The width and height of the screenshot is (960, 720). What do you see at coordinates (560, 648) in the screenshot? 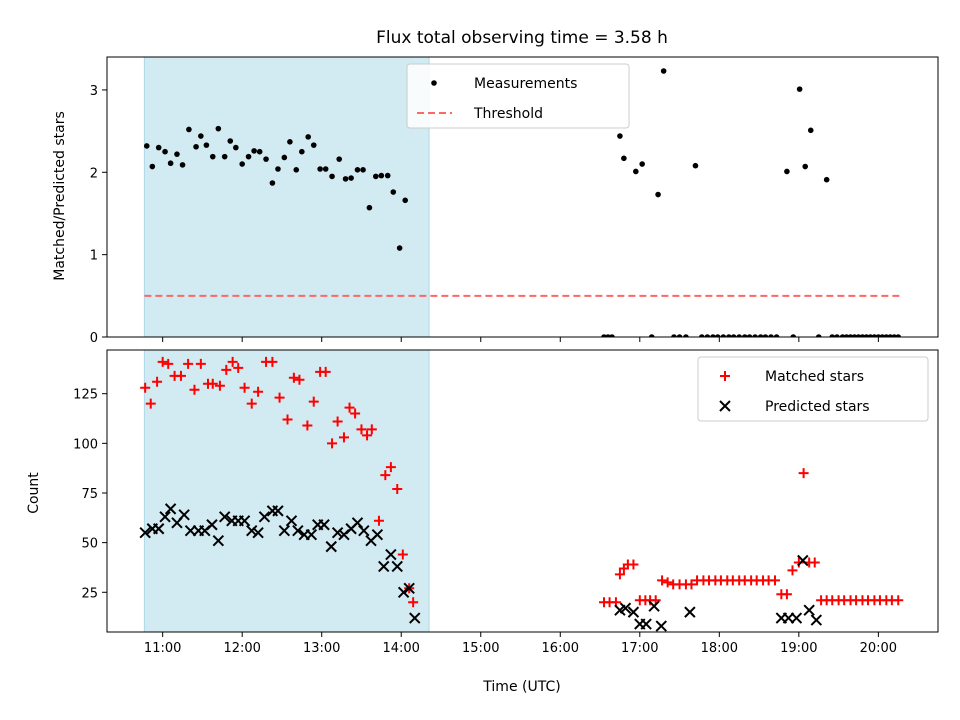
I see `x-tick-label-5: 16:00` at bounding box center [560, 648].